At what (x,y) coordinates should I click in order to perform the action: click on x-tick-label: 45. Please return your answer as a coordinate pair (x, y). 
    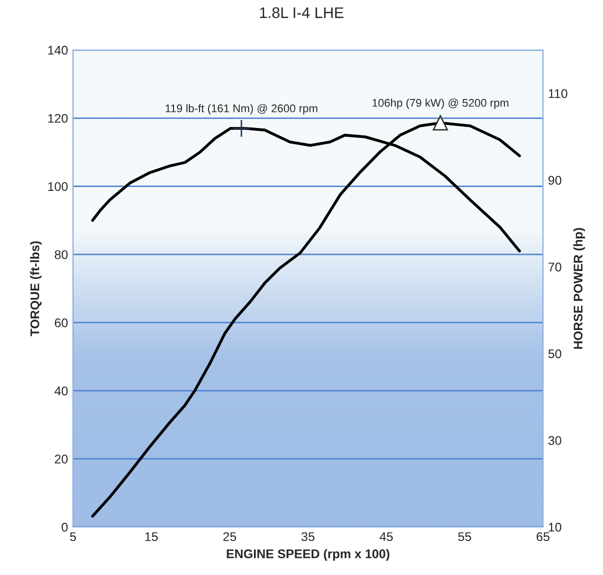
    Looking at the image, I should click on (386, 537).